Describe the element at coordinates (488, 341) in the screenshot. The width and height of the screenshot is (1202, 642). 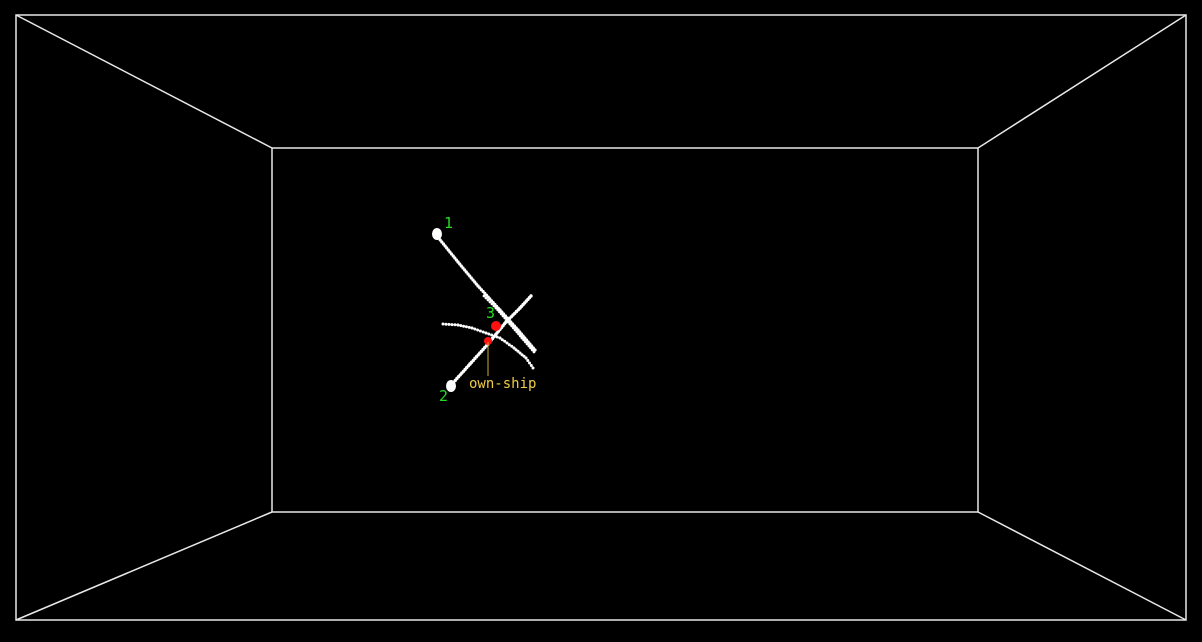
I see `own-ship-marker-secondary` at that location.